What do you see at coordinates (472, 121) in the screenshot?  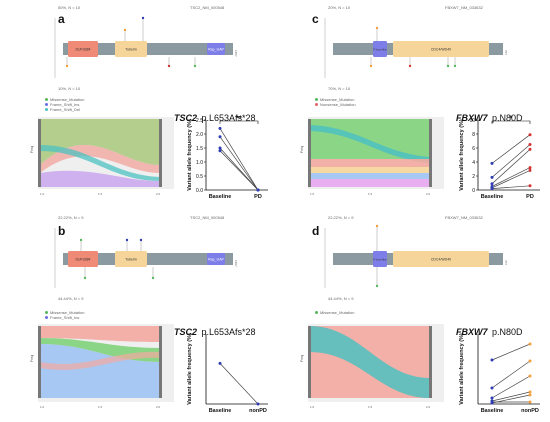 I see `vaf-y-tick-label: 10` at bounding box center [472, 121].